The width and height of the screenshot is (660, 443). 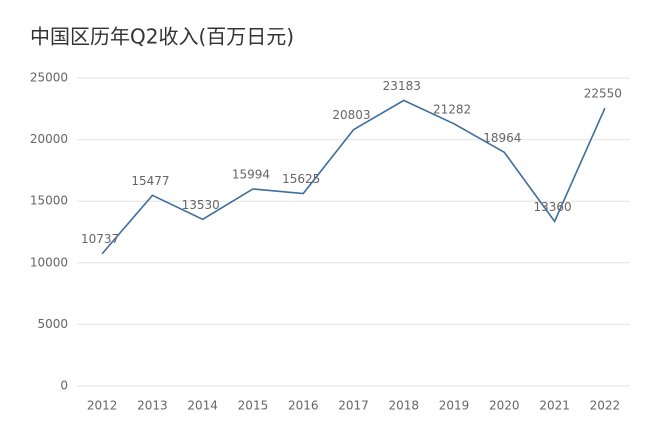 What do you see at coordinates (49, 139) in the screenshot?
I see `y-tick-label: 20000` at bounding box center [49, 139].